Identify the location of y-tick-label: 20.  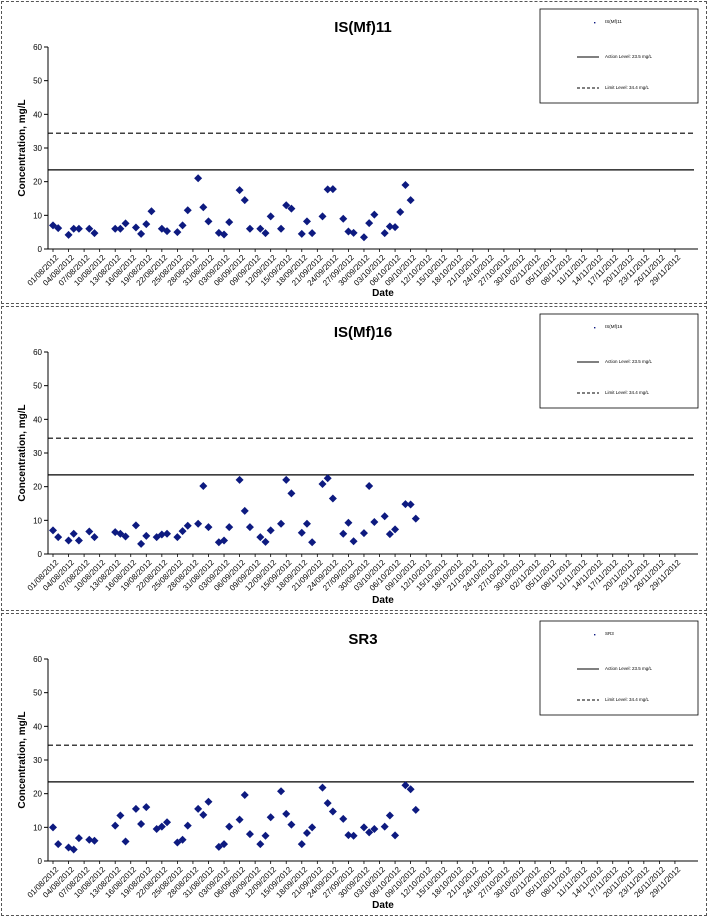
(37, 487).